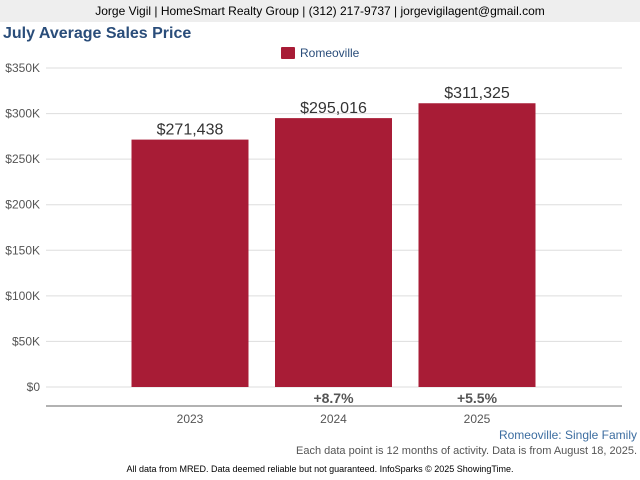 This screenshot has height=480, width=640. I want to click on y-tick-label: $50K, so click(26, 341).